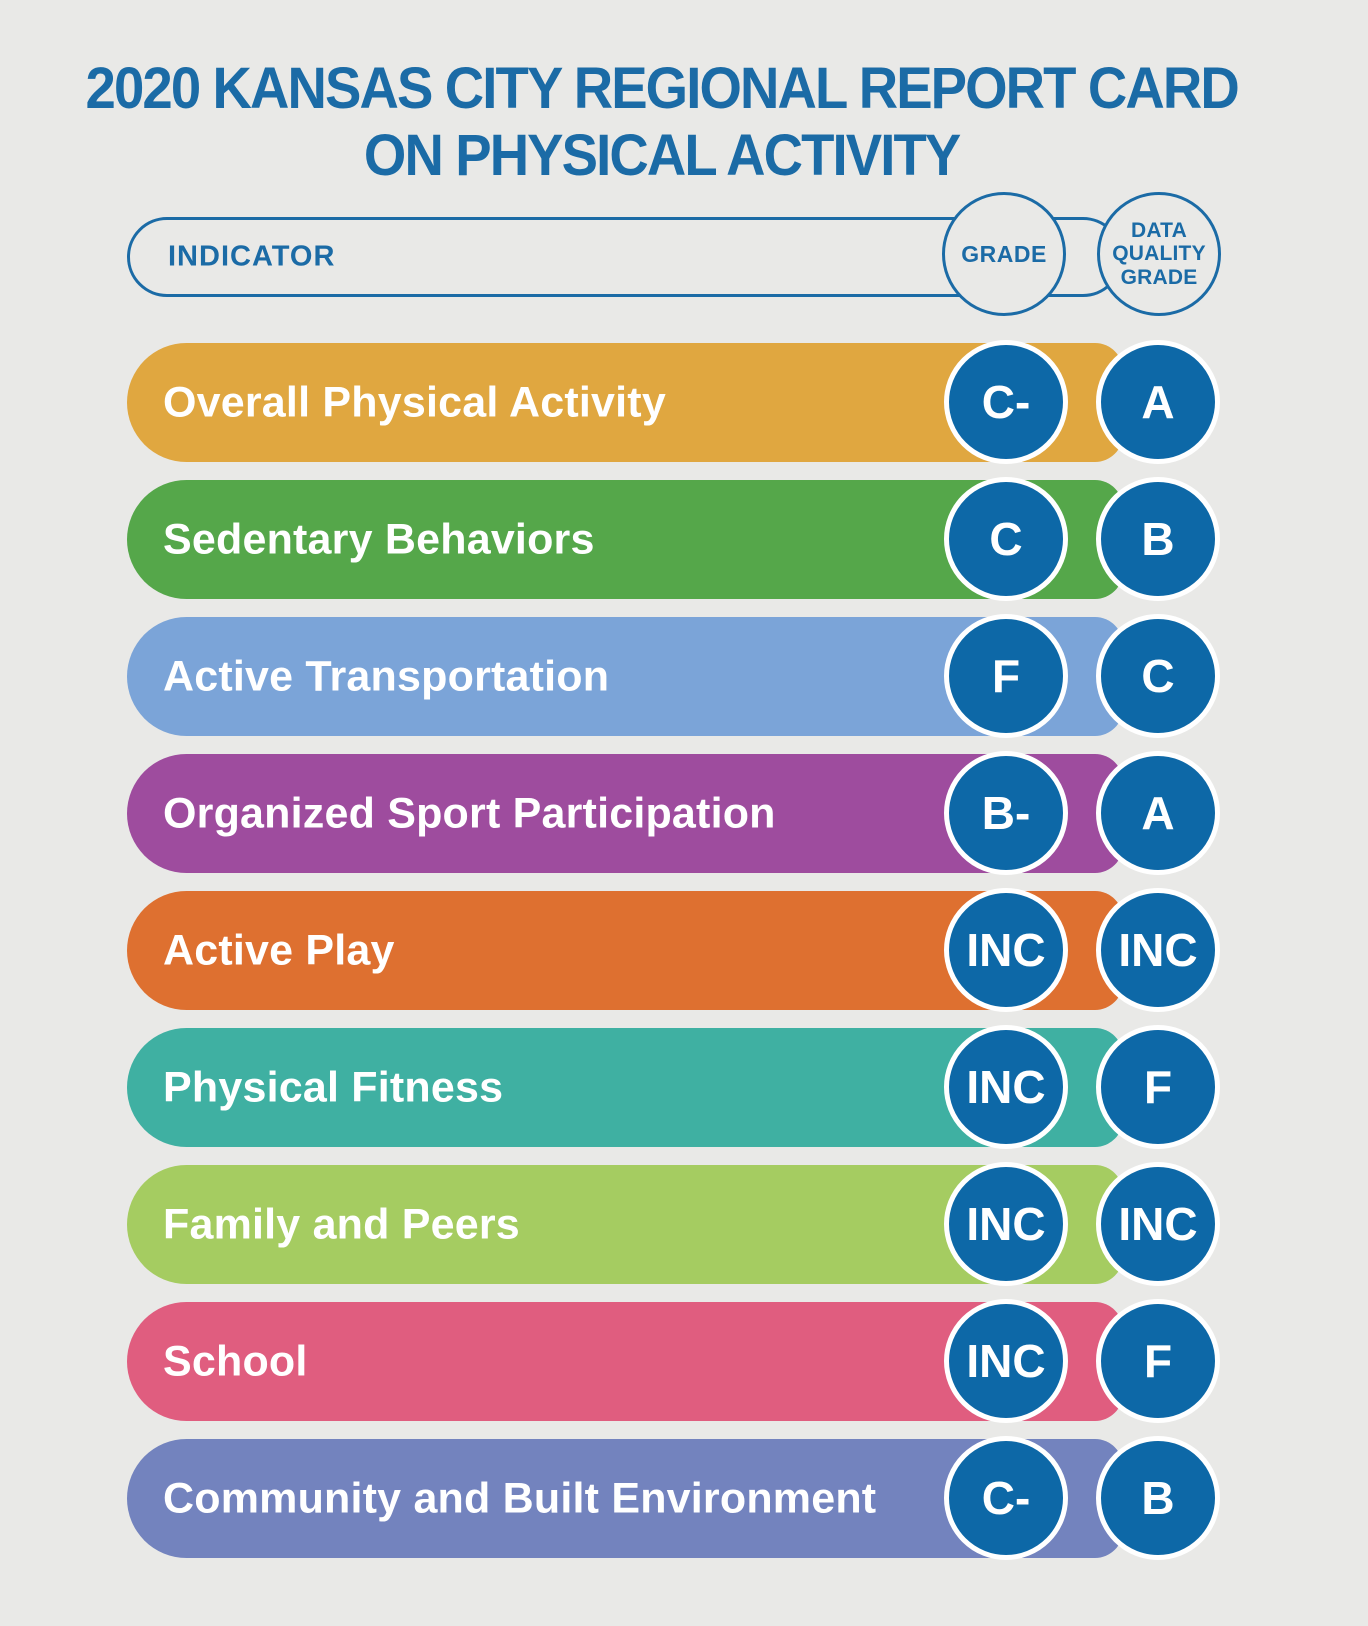 The height and width of the screenshot is (1626, 1368). I want to click on table-row: Organized Sport Participation B- A, so click(677, 813).